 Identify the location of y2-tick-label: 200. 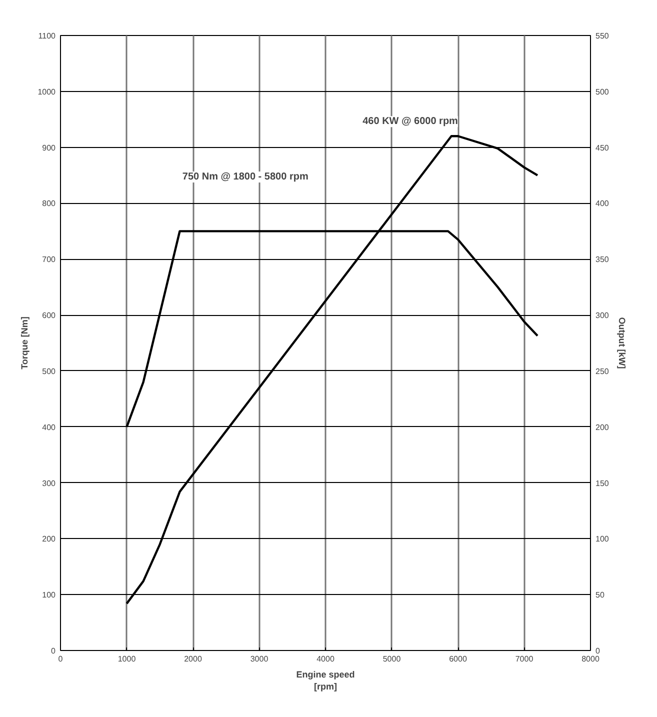
(603, 427).